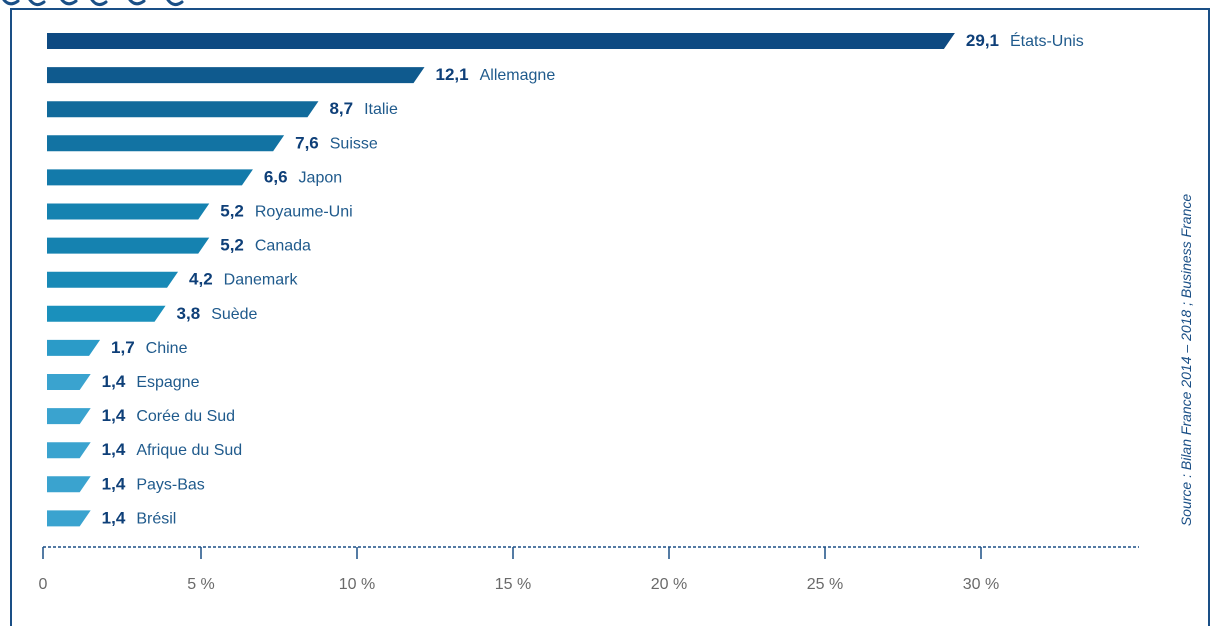 The width and height of the screenshot is (1213, 627). Describe the element at coordinates (276, 176) in the screenshot. I see `bar-value-label: 6,6` at that location.